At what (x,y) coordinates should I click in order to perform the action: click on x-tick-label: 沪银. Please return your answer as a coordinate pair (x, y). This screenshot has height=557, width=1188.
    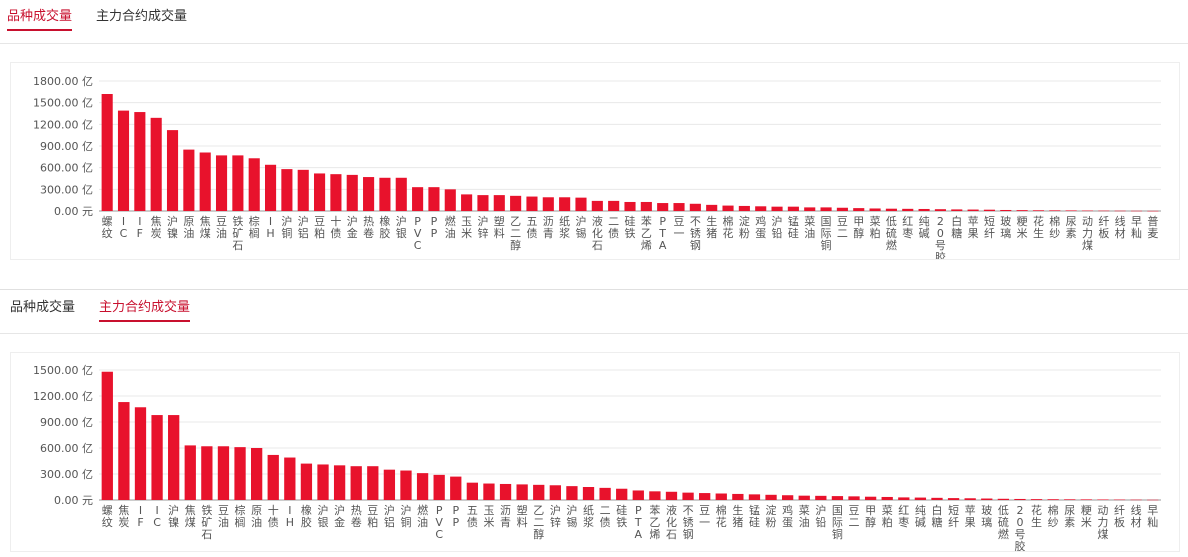
    Looking at the image, I should click on (401, 227).